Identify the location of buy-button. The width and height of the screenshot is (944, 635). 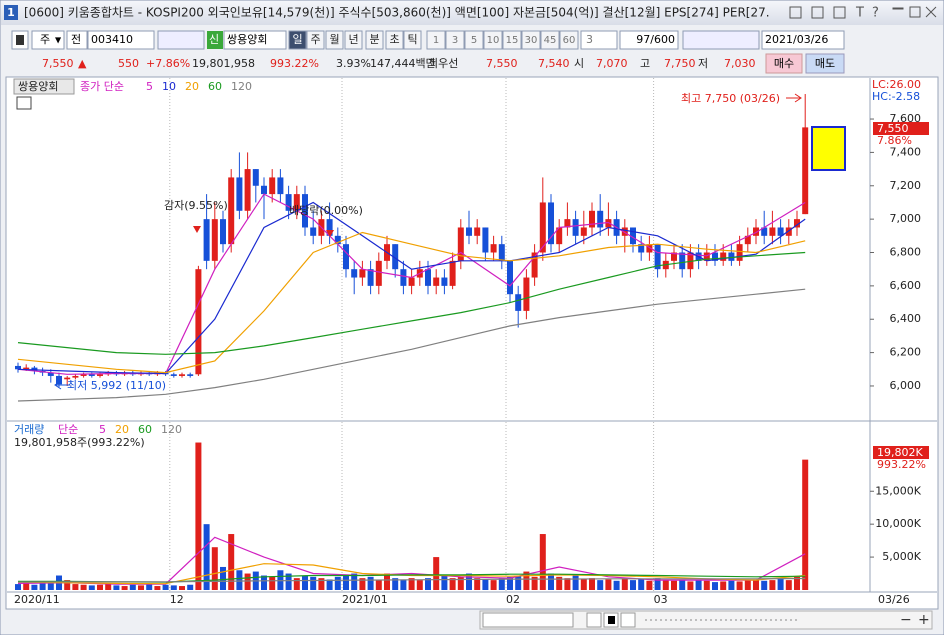
(784, 63).